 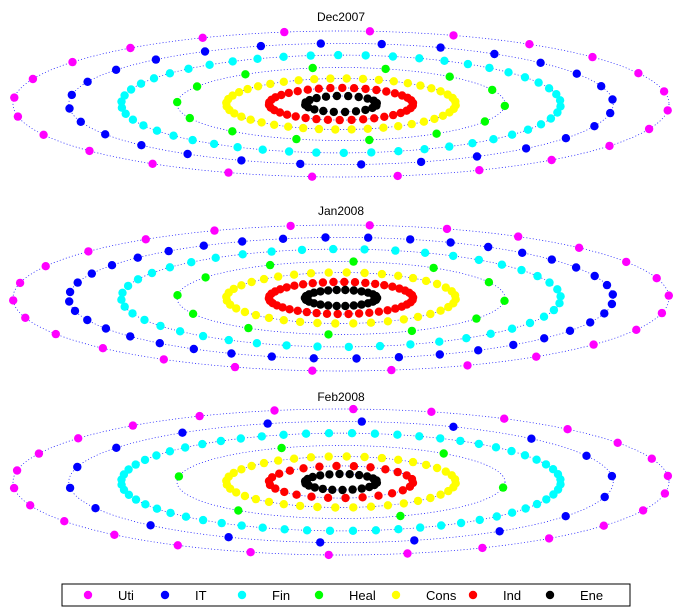 What do you see at coordinates (341, 397) in the screenshot?
I see `panel-title: Feb2008` at bounding box center [341, 397].